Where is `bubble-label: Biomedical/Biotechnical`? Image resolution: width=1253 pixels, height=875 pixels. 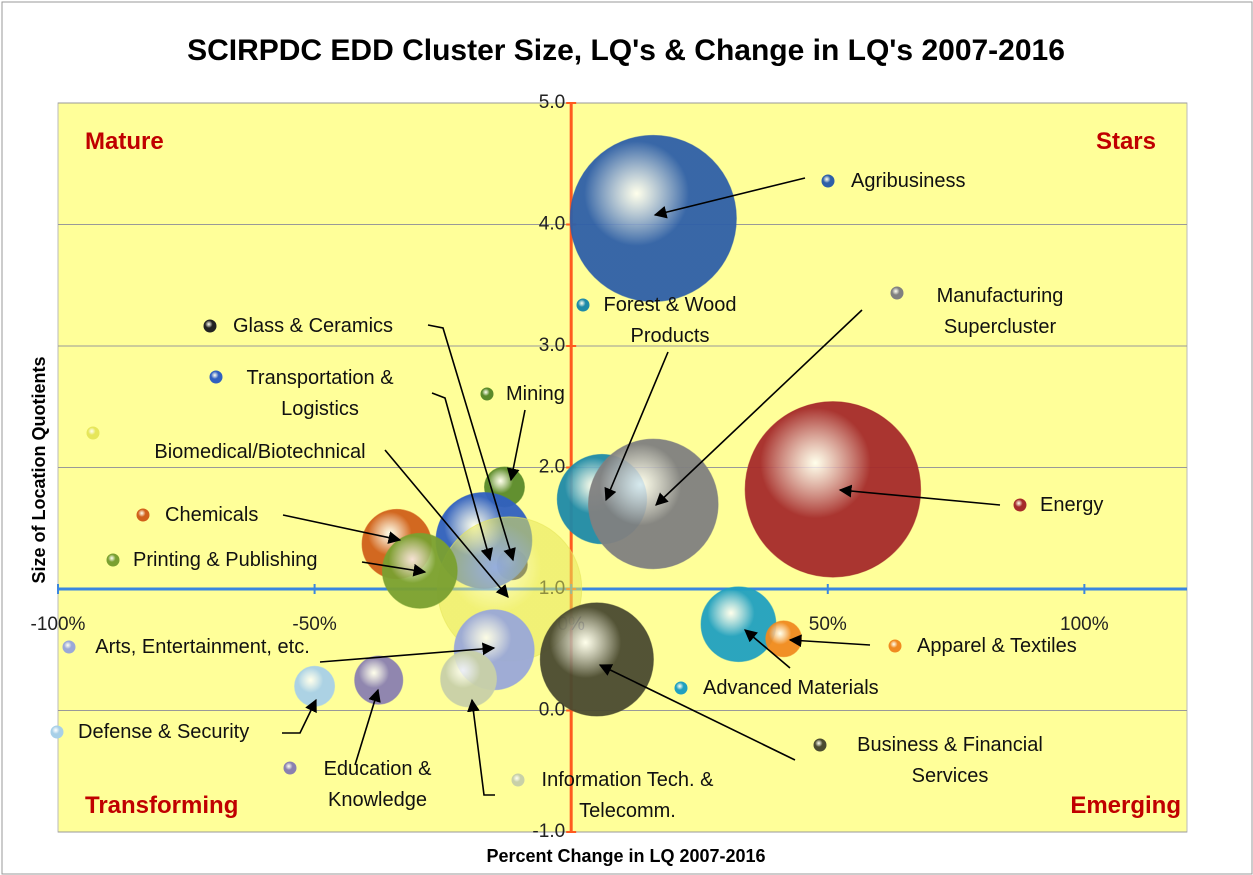
bubble-label: Biomedical/Biotechnical is located at coordinates (260, 452).